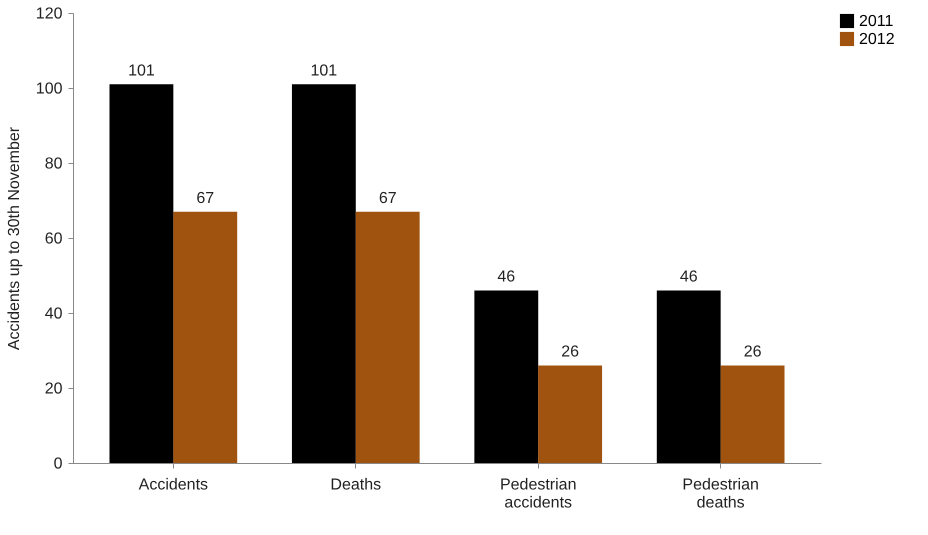 The width and height of the screenshot is (928, 535). Describe the element at coordinates (877, 39) in the screenshot. I see `legend-label: 2012` at that location.